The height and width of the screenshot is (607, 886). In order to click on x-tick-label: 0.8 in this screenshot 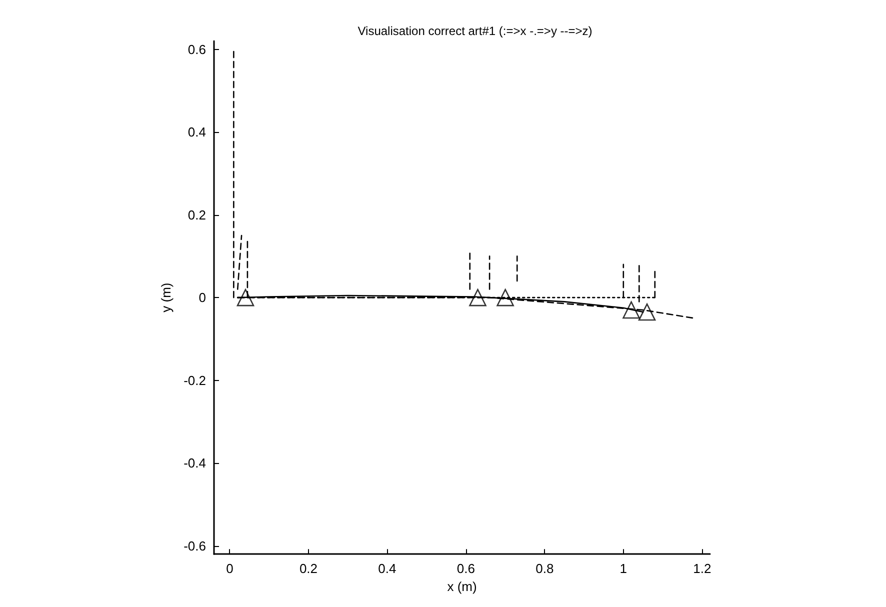, I will do `click(545, 568)`.